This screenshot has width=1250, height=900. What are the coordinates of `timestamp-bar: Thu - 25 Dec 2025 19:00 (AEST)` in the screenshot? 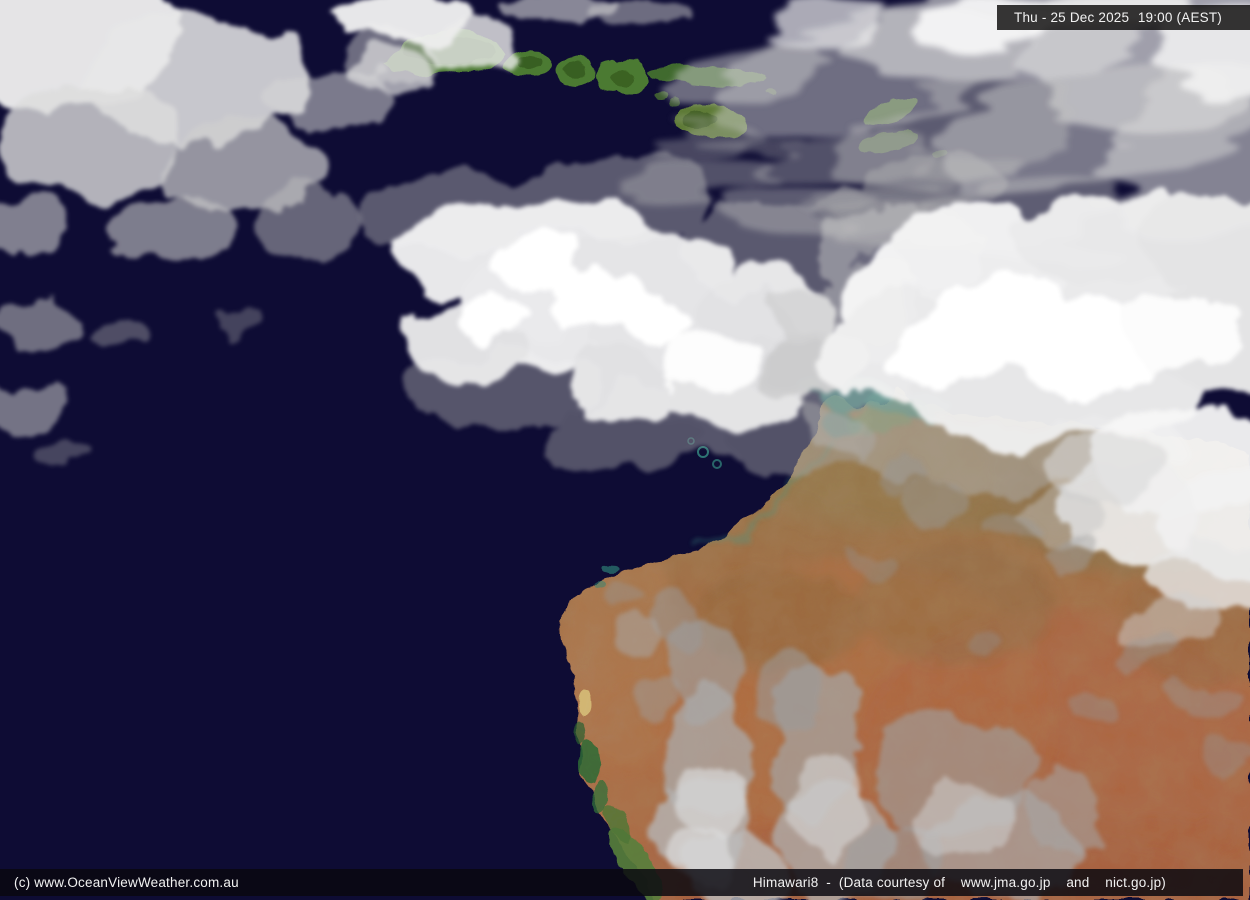 It's located at (1123, 17).